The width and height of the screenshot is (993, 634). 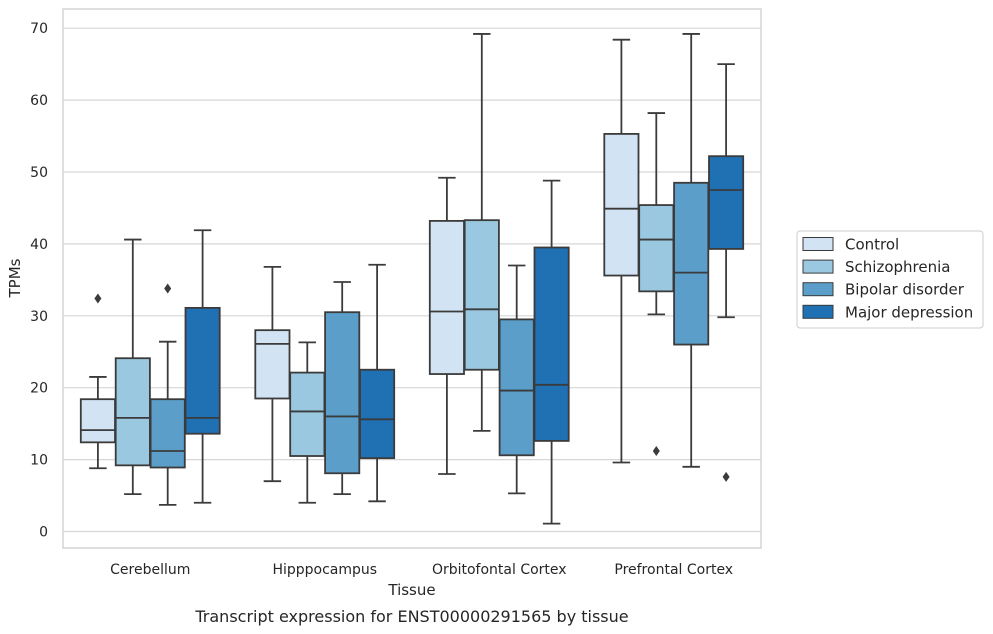 What do you see at coordinates (39, 173) in the screenshot?
I see `y-tick-label: 50` at bounding box center [39, 173].